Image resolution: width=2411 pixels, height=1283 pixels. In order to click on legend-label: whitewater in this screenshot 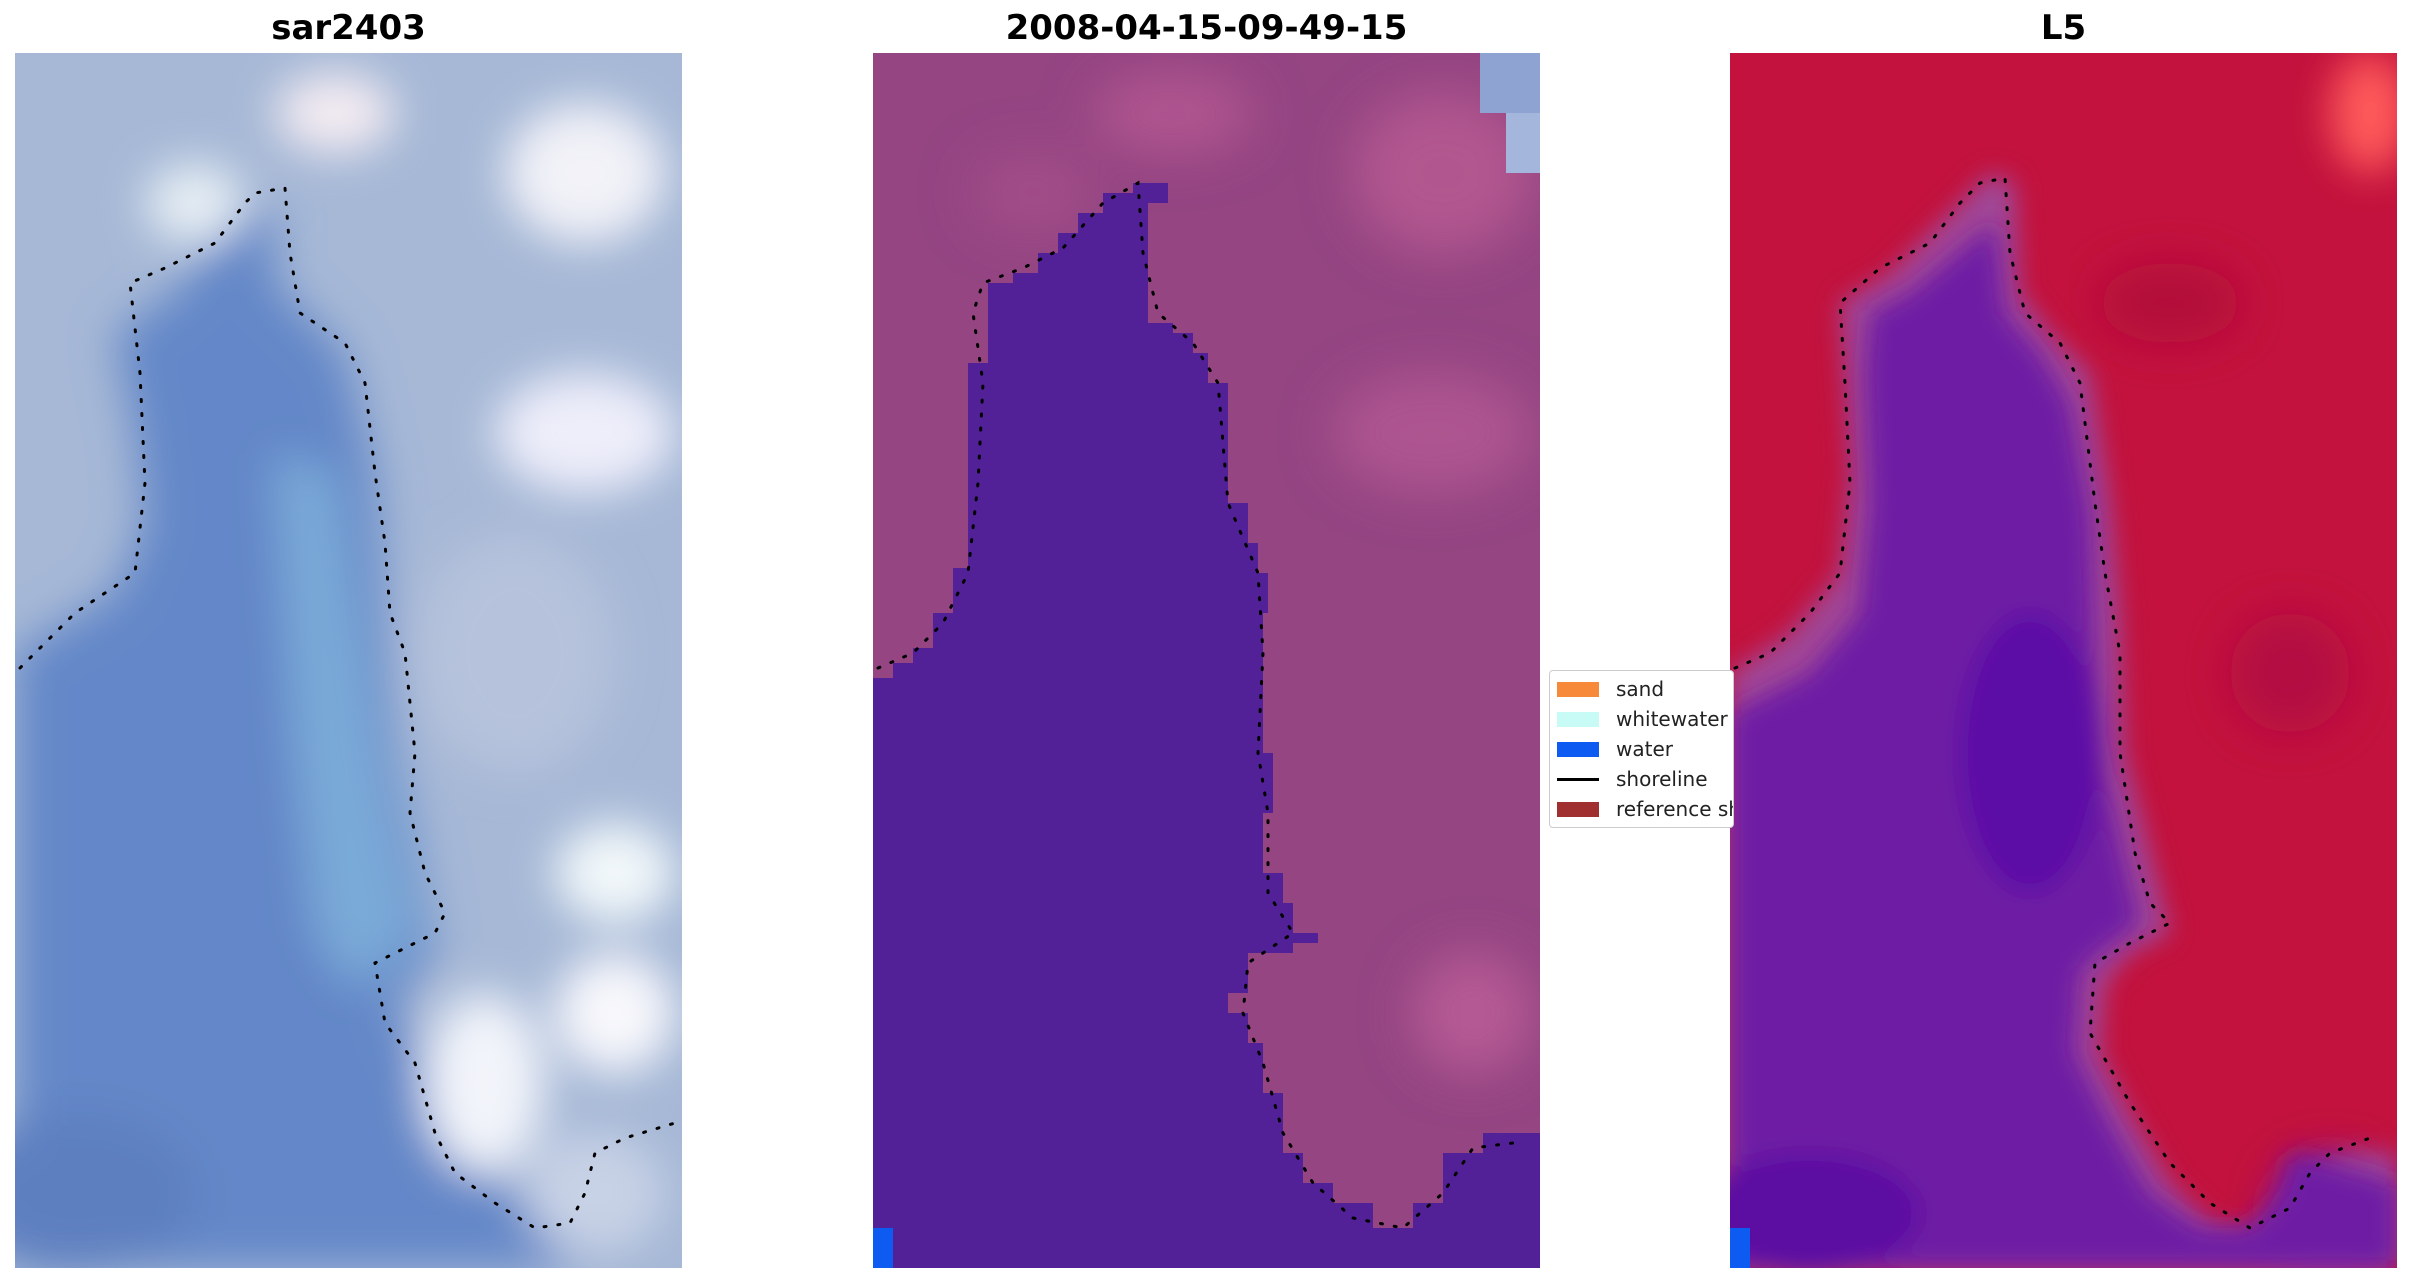, I will do `click(1672, 719)`.